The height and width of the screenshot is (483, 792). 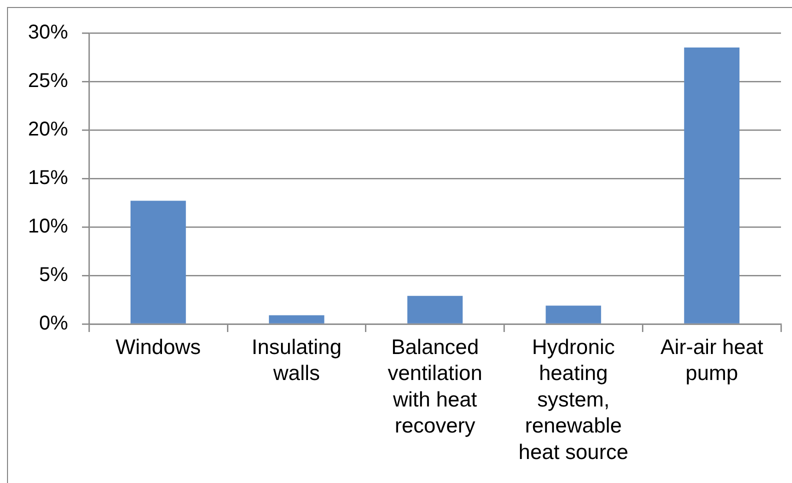 I want to click on y-tick-label: 5%, so click(x=53, y=275).